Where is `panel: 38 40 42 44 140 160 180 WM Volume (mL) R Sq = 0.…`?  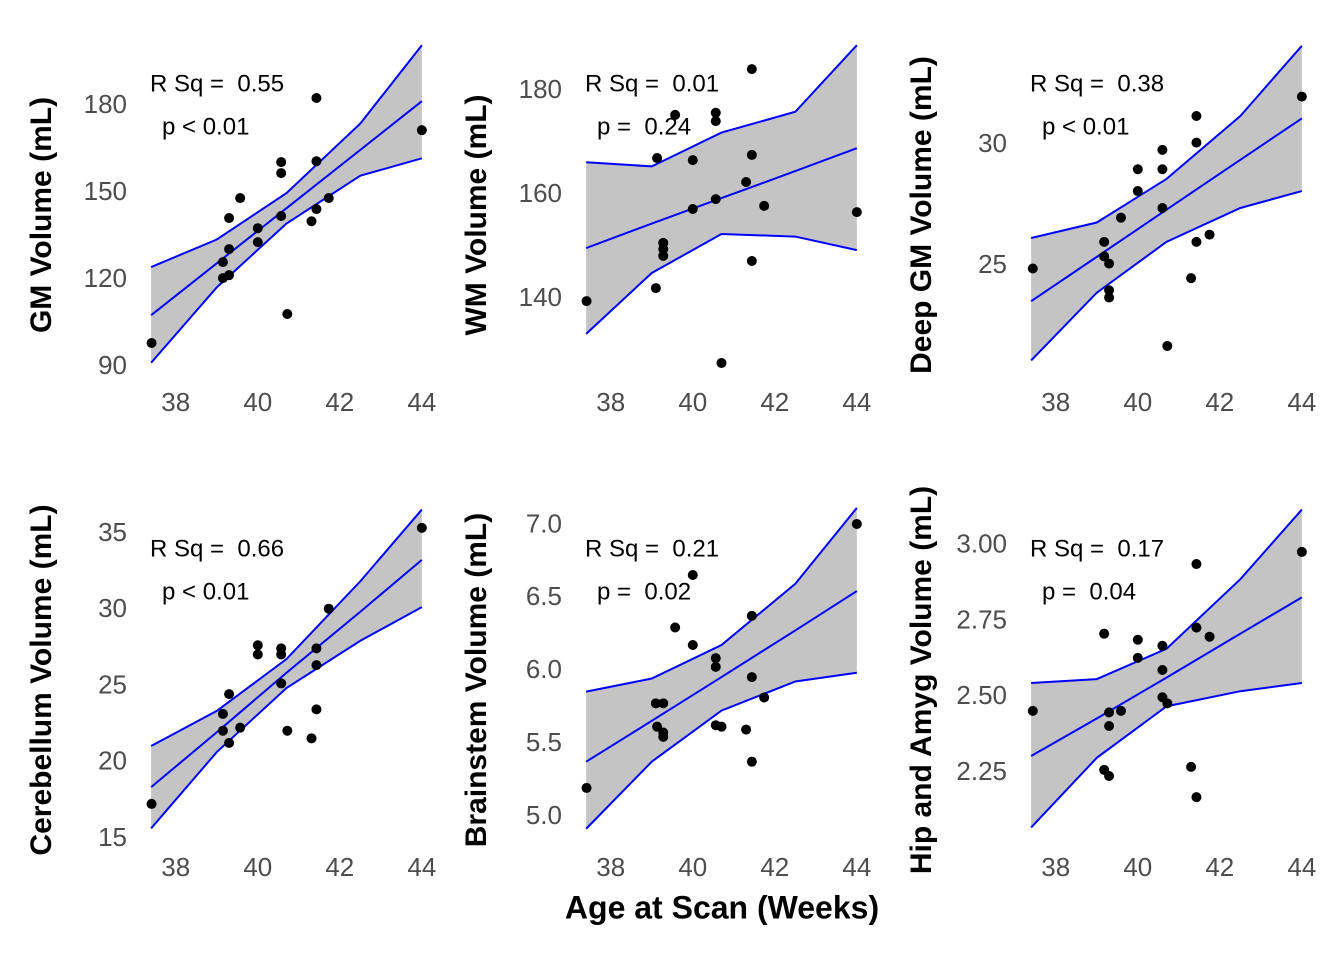 panel: 38 40 42 44 140 160 180 WM Volume (mL) R Sq = 0.… is located at coordinates (665, 230).